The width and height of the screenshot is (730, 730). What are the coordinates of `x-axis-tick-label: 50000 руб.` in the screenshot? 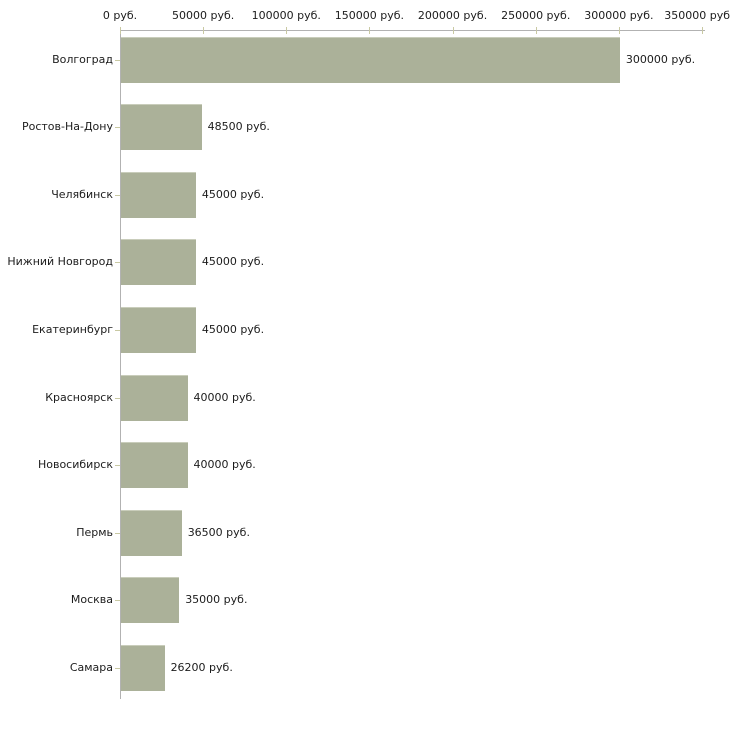 It's located at (203, 15).